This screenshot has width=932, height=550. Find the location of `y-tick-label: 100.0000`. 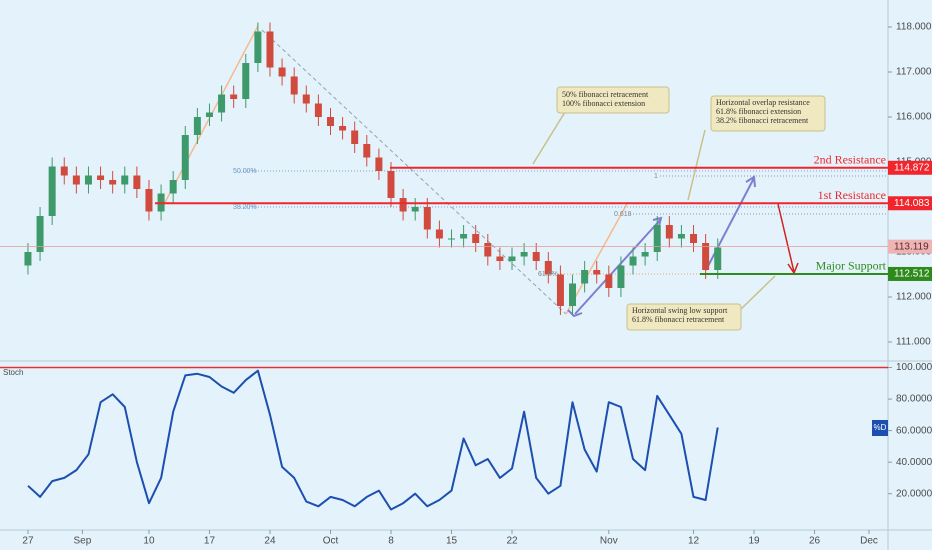

y-tick-label: 100.0000 is located at coordinates (914, 367).